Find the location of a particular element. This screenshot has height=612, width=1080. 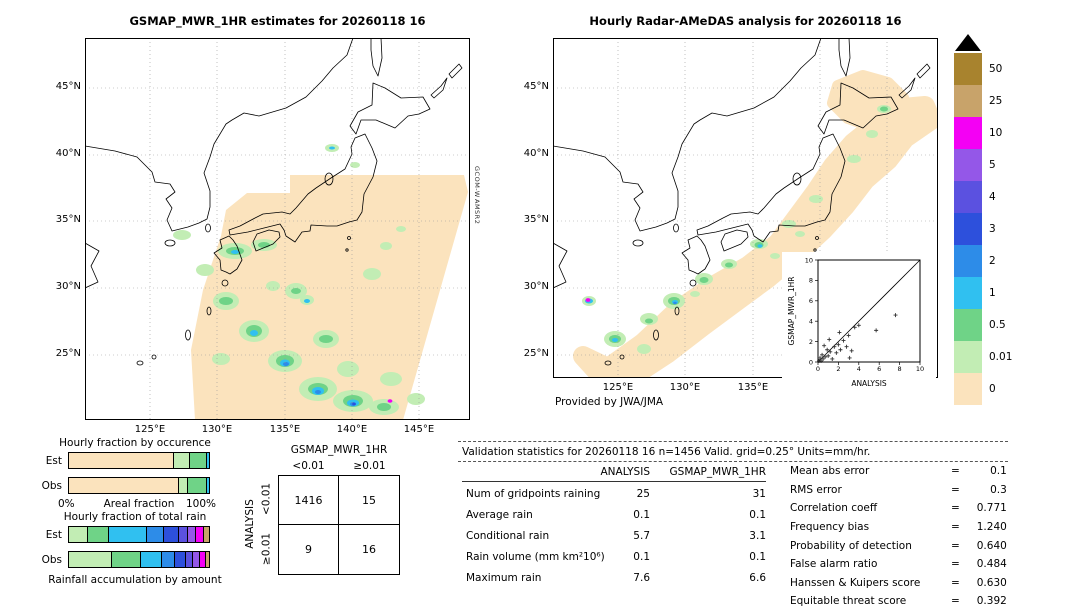

gsmap-precip-shading is located at coordinates (320, 282).